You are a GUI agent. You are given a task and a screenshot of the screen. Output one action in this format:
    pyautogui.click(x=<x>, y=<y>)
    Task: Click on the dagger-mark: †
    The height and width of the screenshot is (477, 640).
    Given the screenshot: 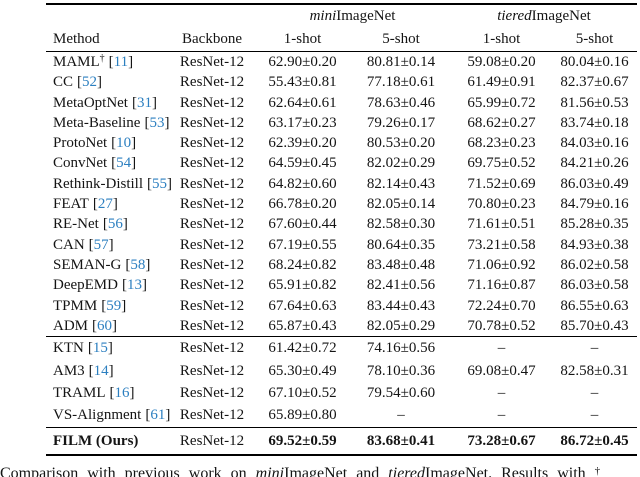 What is the action you would take?
    pyautogui.click(x=102, y=58)
    